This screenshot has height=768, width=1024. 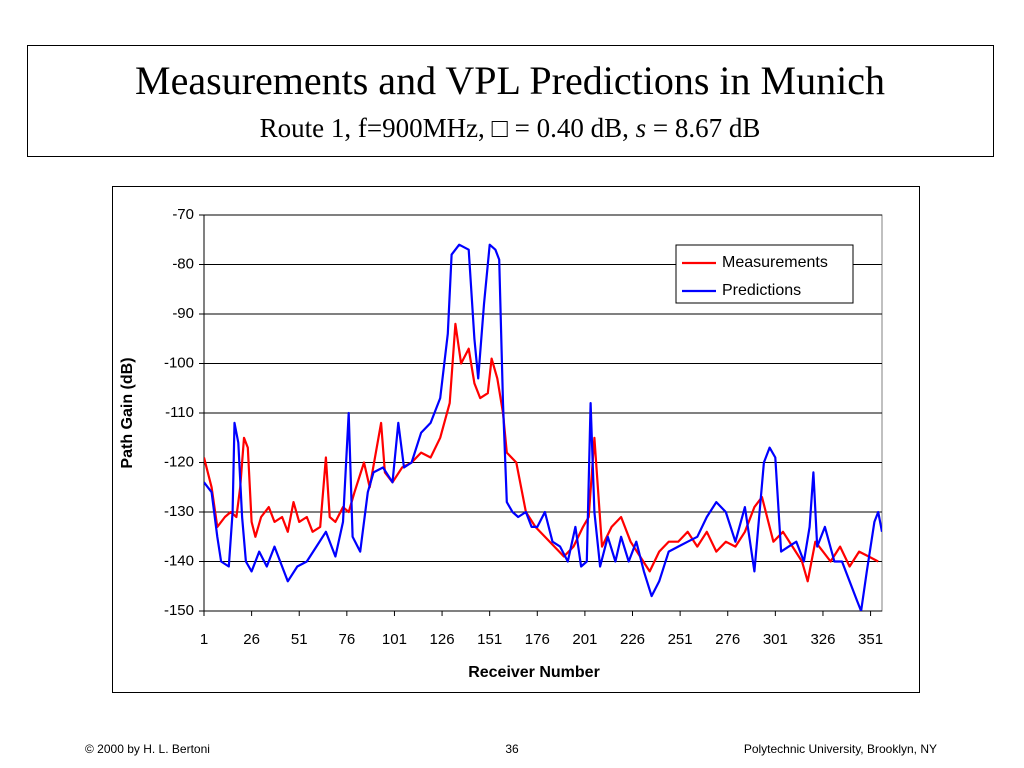 I want to click on x-axis-label: Receiver Number, so click(x=534, y=672).